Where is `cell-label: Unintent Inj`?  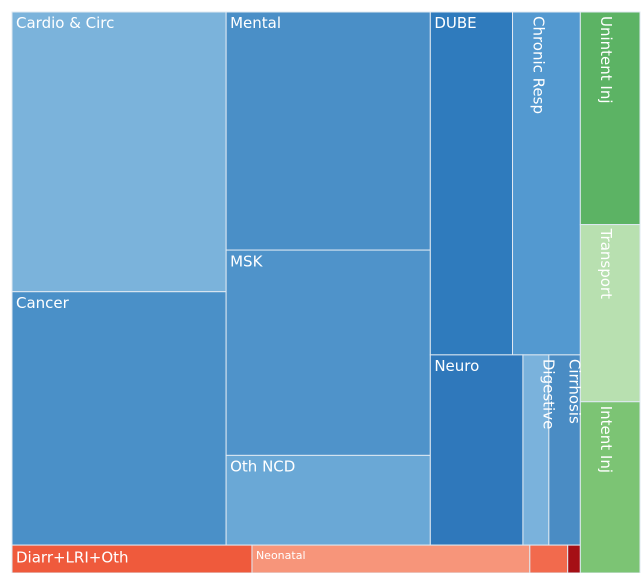 cell-label: Unintent Inj is located at coordinates (606, 60).